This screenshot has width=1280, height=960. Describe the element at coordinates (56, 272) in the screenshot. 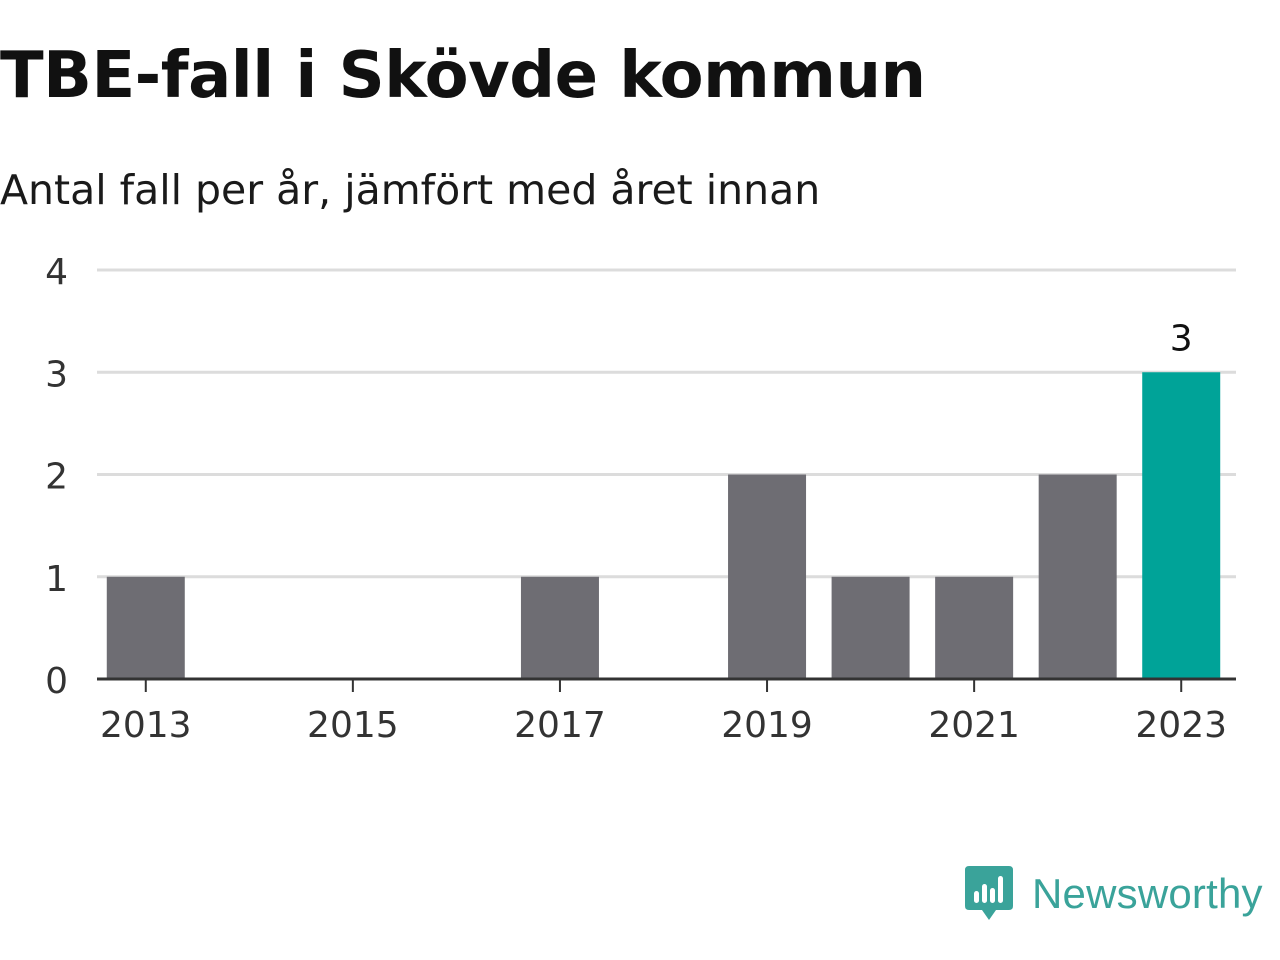

I see `y-tick-label-4: 4` at that location.